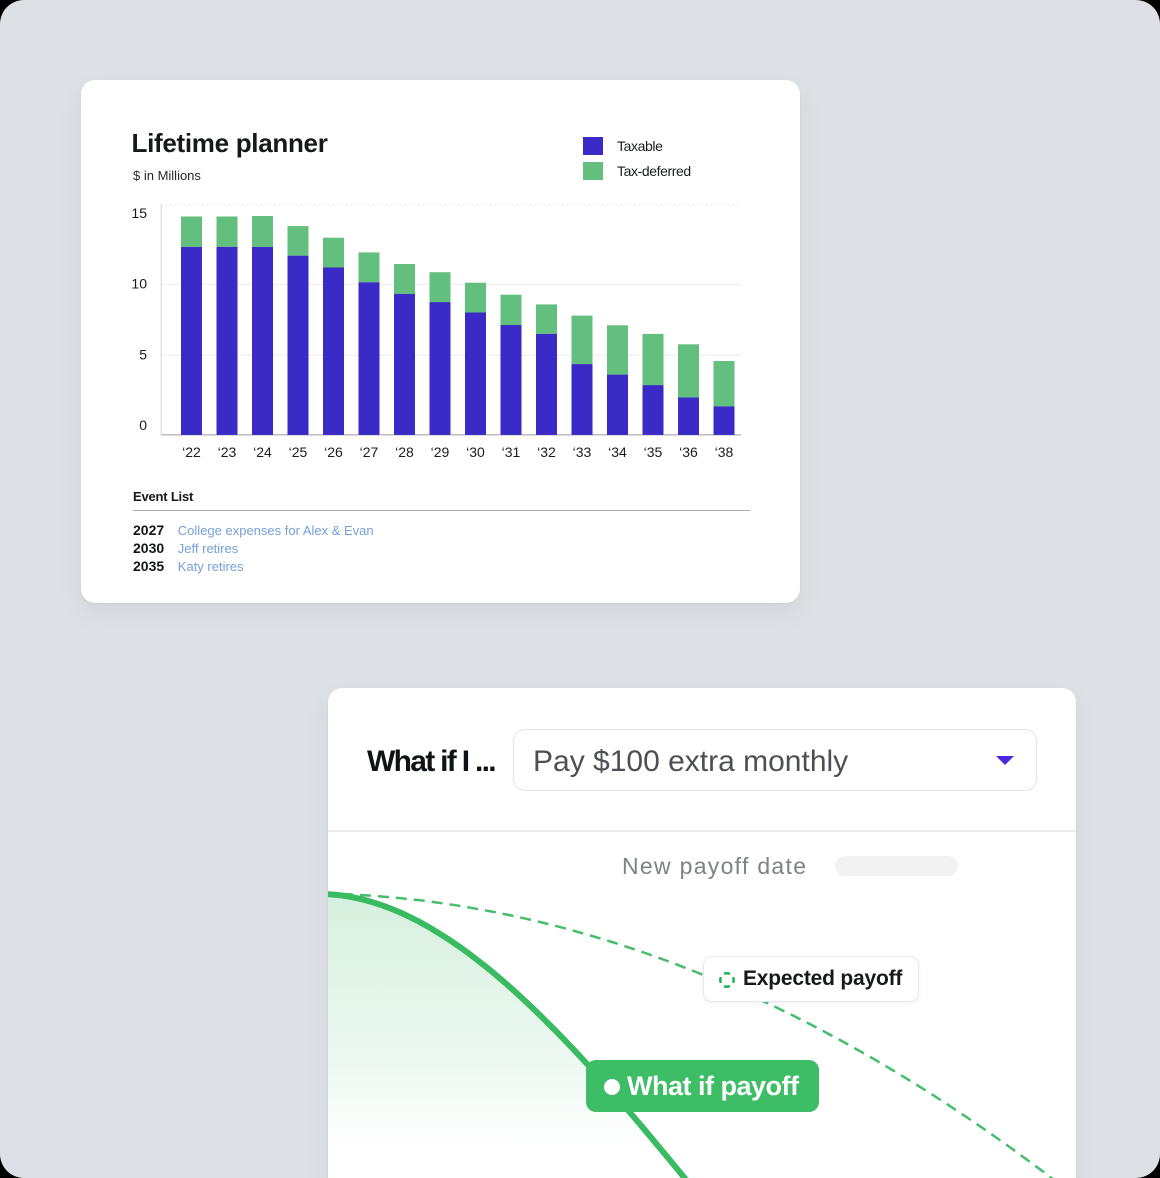 This screenshot has height=1178, width=1160. Describe the element at coordinates (191, 452) in the screenshot. I see `svg-text: ‘22` at that location.